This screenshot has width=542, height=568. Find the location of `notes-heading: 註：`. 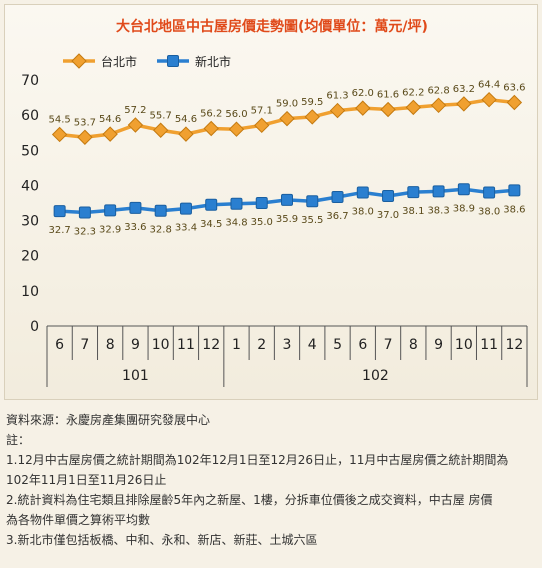

notes-heading: 註： is located at coordinates (18, 440).